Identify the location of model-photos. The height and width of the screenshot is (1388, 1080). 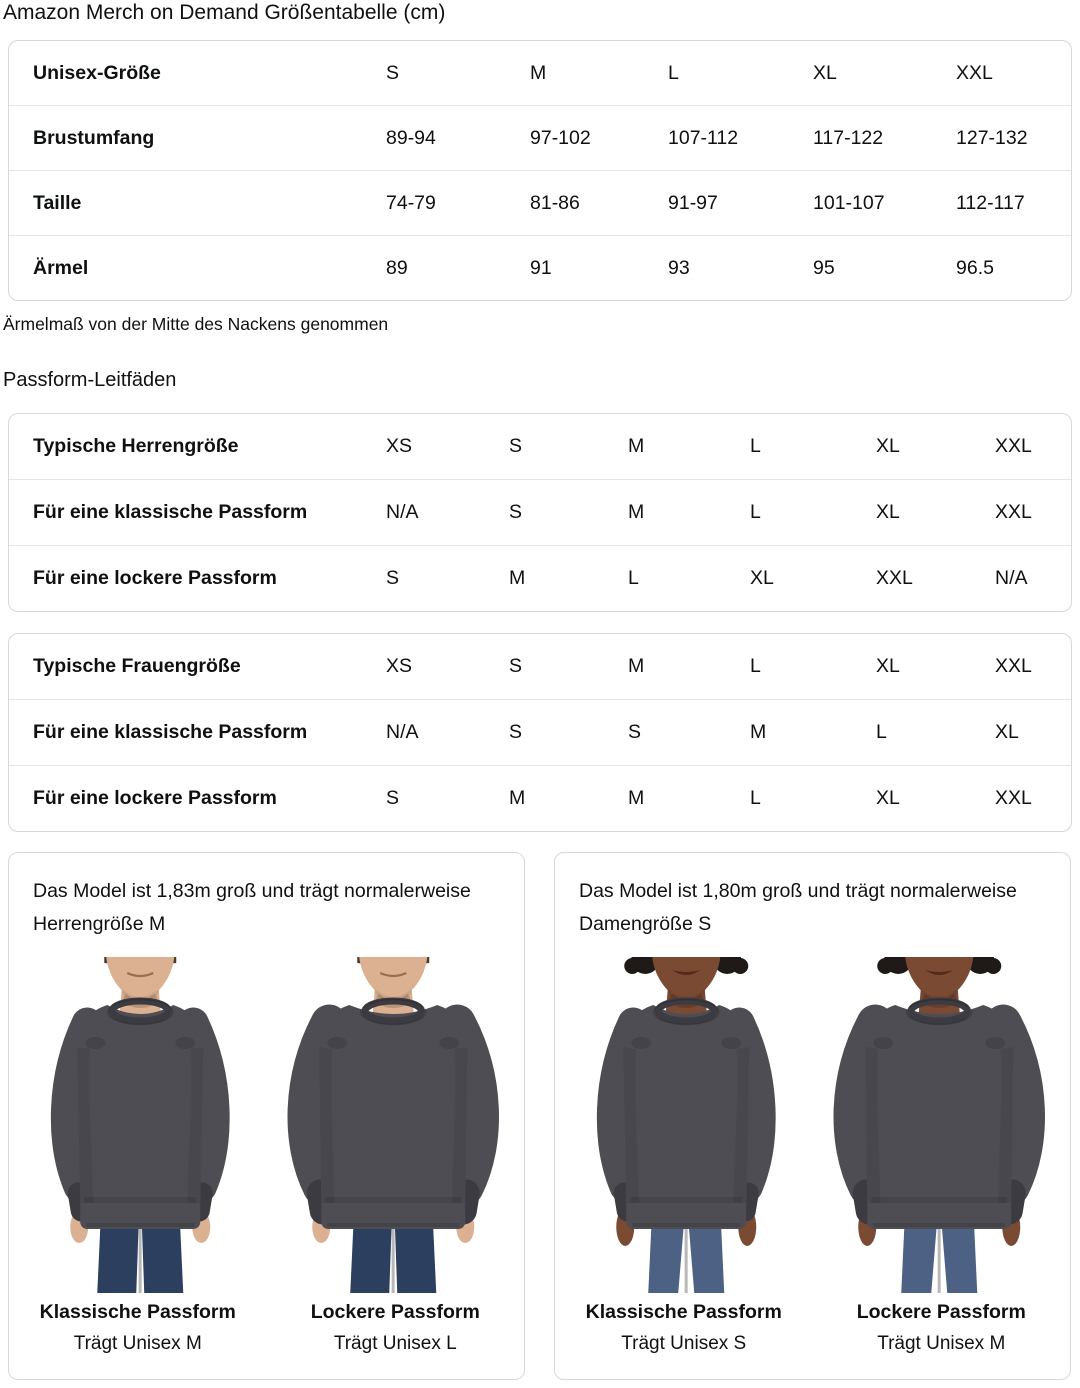
(266, 1125).